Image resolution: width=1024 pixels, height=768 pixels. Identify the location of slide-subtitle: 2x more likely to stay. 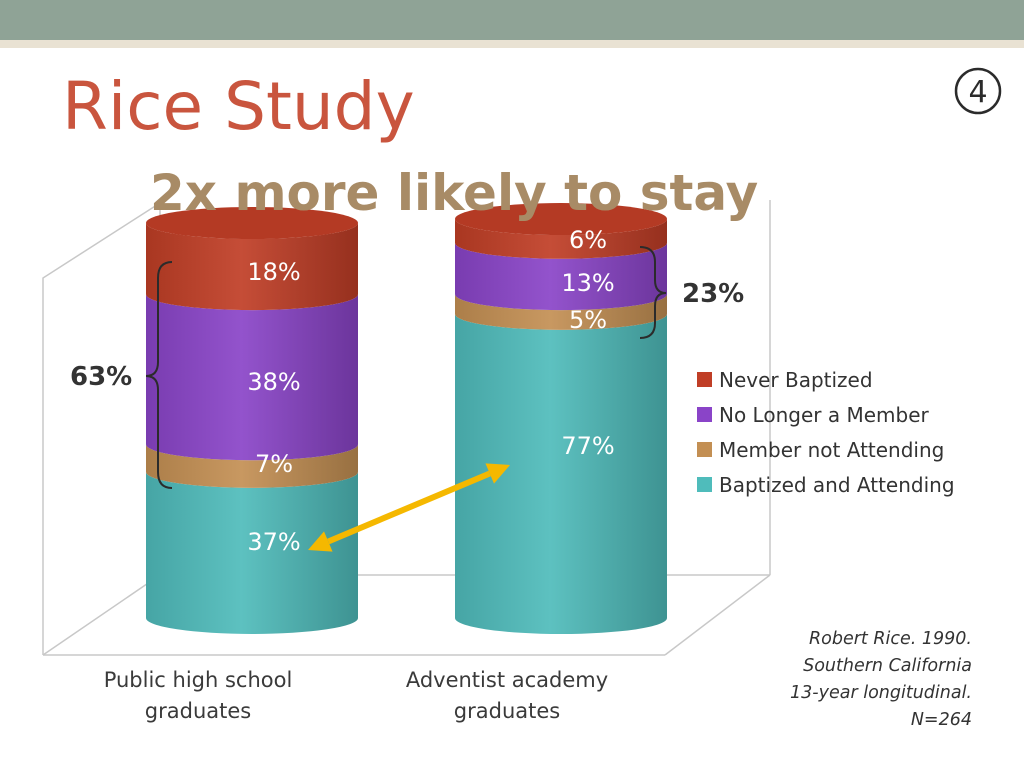
(454, 193).